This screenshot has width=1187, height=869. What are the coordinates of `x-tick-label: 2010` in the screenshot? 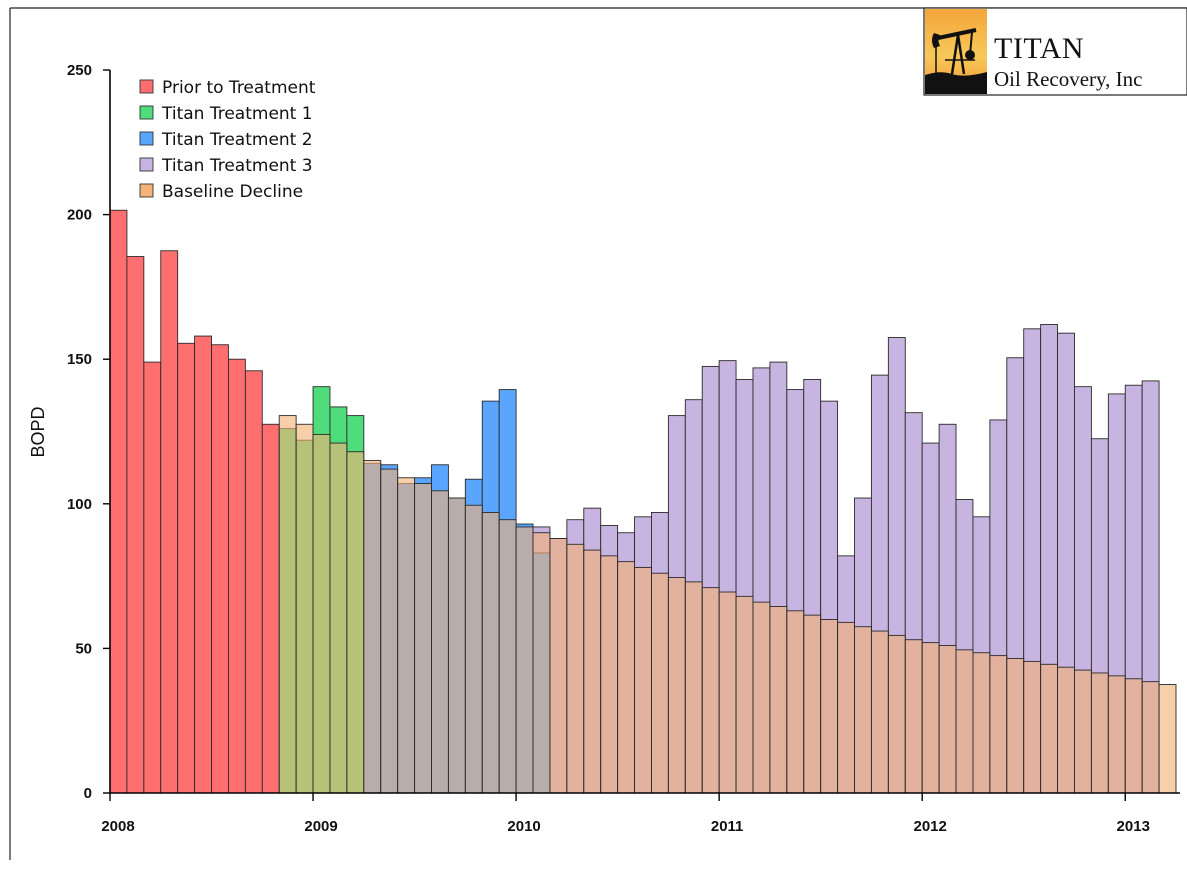 It's located at (523, 826).